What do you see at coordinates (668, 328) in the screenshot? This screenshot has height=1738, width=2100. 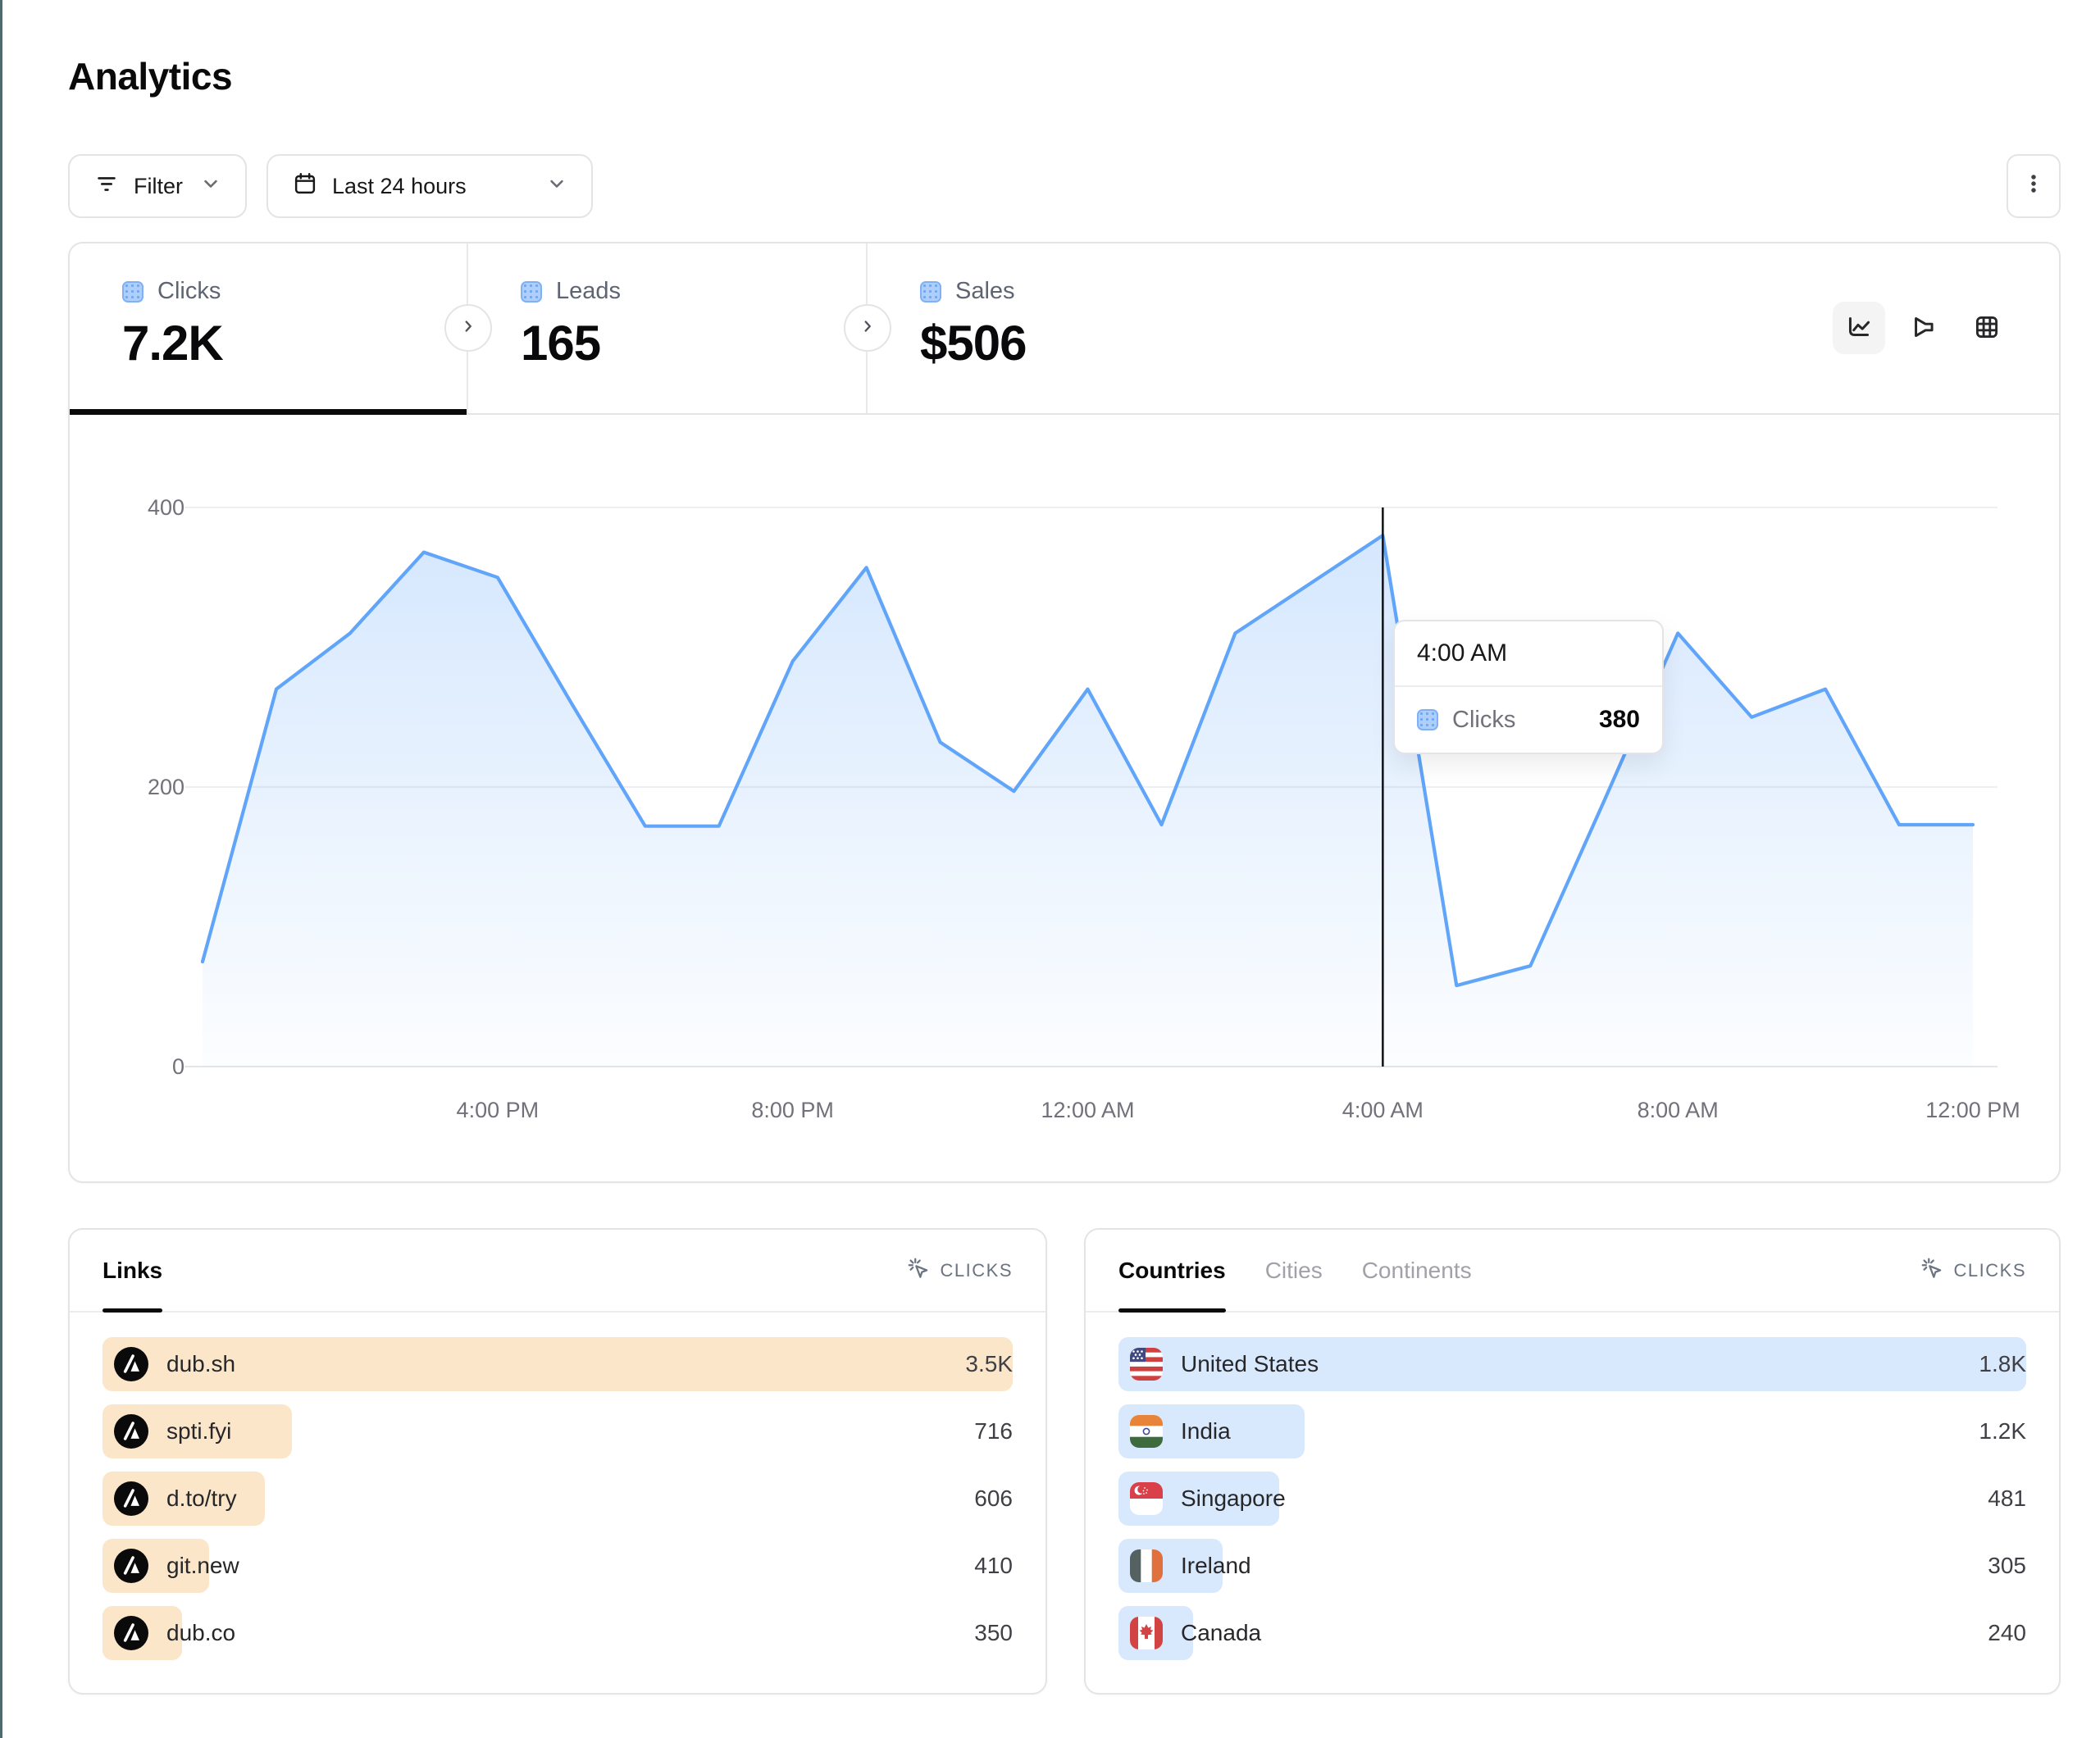 I see `metric-tab-leads: Leads 165` at bounding box center [668, 328].